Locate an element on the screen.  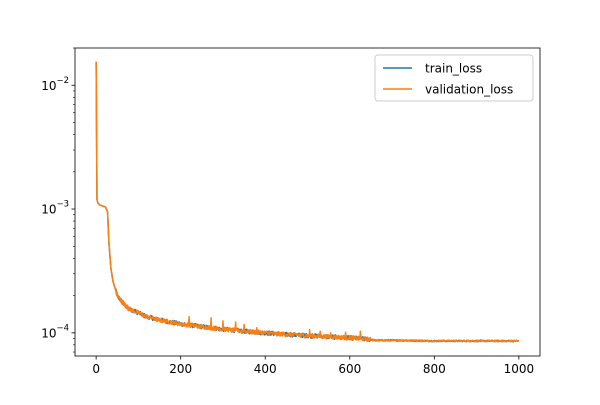
legend-frame is located at coordinates (454, 78).